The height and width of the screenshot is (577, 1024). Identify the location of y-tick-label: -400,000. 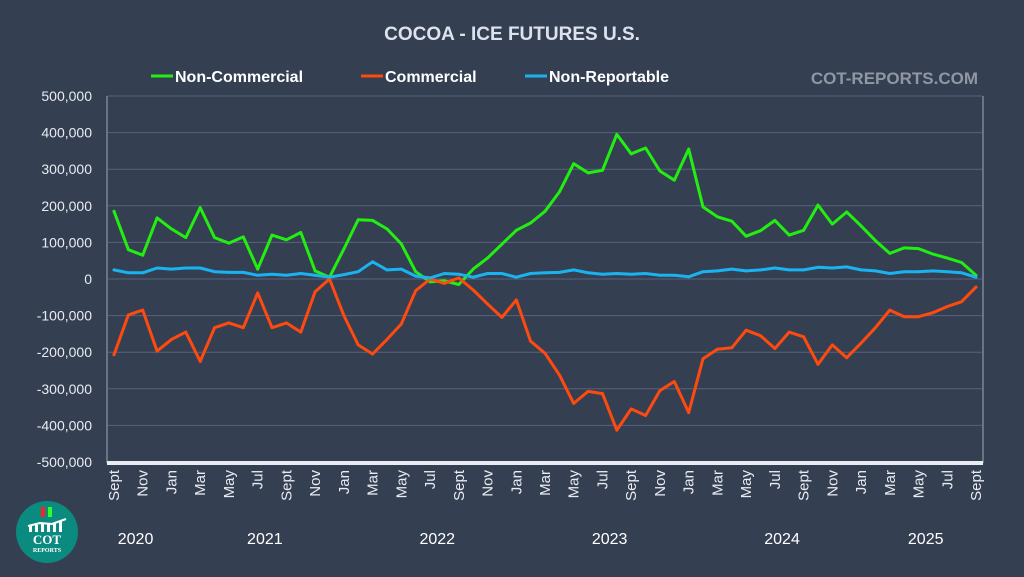
(64, 425).